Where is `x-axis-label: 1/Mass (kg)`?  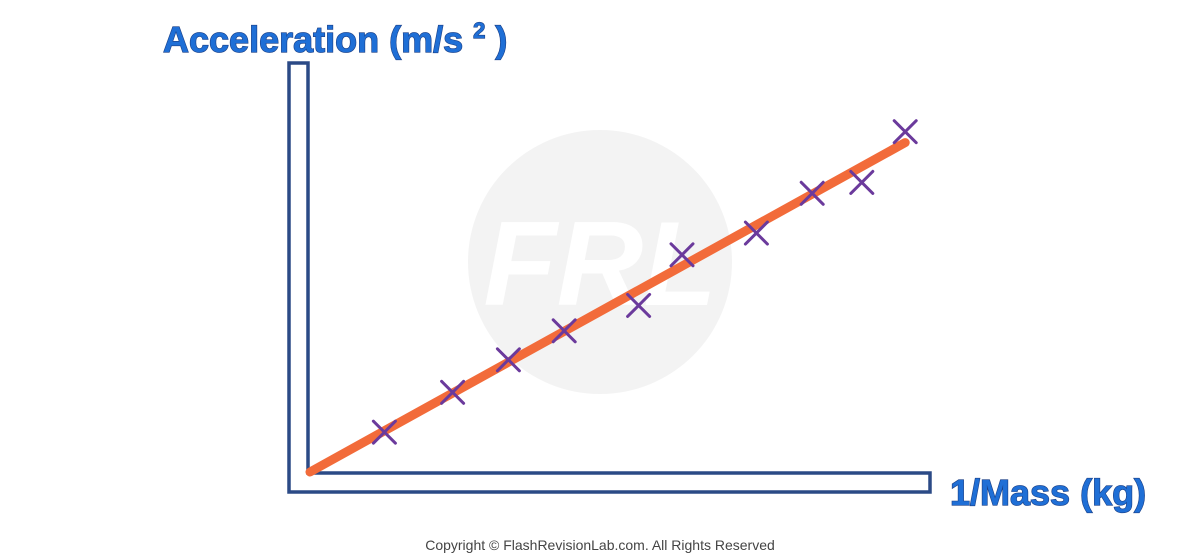 x-axis-label: 1/Mass (kg) is located at coordinates (1048, 492).